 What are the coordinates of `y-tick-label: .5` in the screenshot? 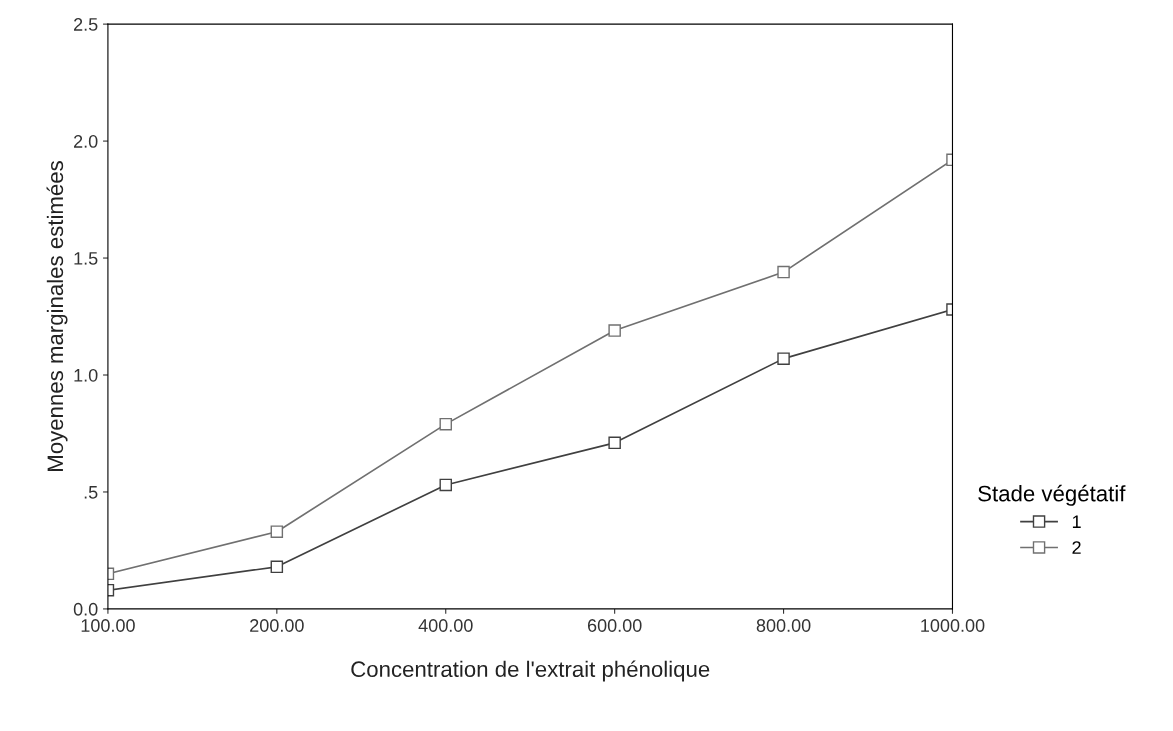 It's located at (91, 492).